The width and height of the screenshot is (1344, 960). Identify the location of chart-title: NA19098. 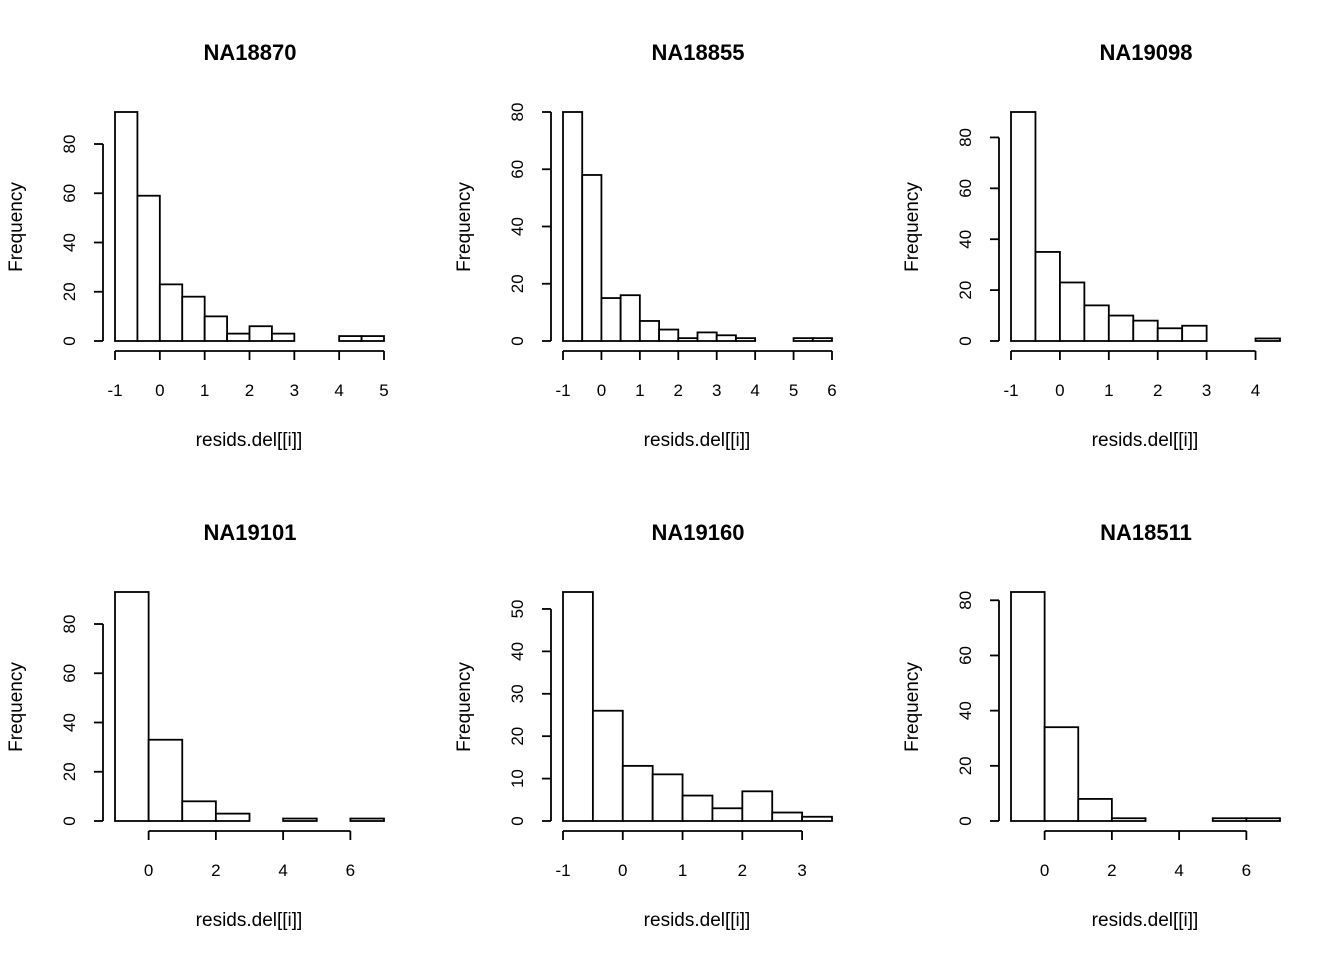
(1146, 52).